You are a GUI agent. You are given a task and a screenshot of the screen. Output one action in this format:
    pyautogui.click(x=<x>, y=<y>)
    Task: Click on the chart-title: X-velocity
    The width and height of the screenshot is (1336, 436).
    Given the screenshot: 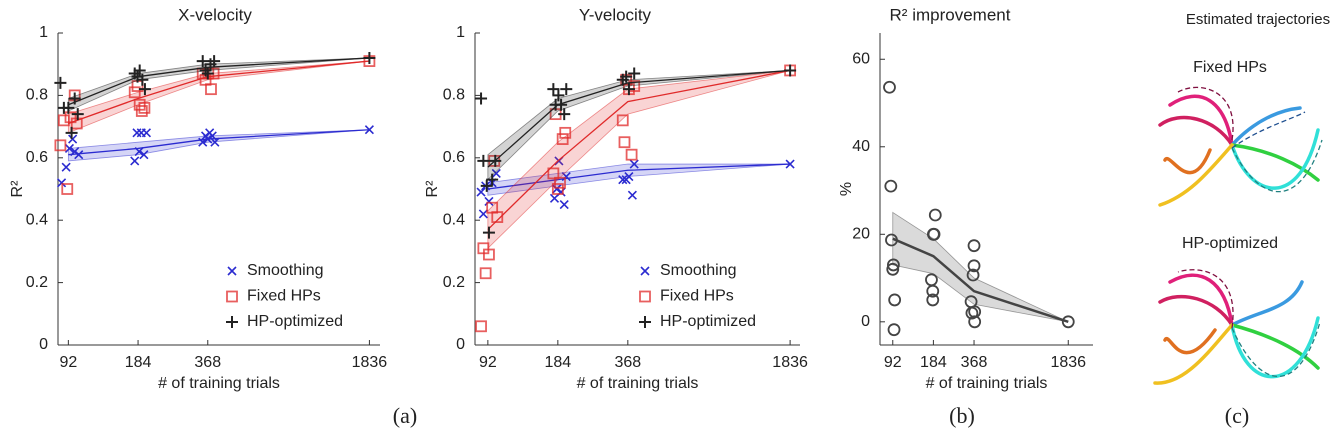 What is the action you would take?
    pyautogui.click(x=215, y=14)
    